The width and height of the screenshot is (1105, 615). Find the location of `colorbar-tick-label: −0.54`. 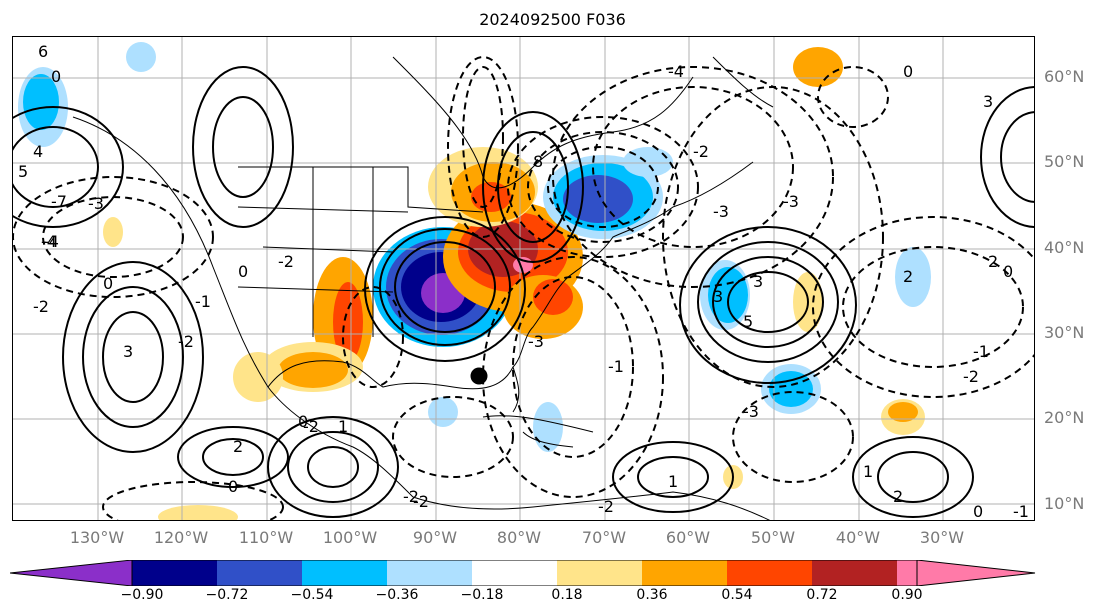

colorbar-tick-label: −0.54 is located at coordinates (312, 595).